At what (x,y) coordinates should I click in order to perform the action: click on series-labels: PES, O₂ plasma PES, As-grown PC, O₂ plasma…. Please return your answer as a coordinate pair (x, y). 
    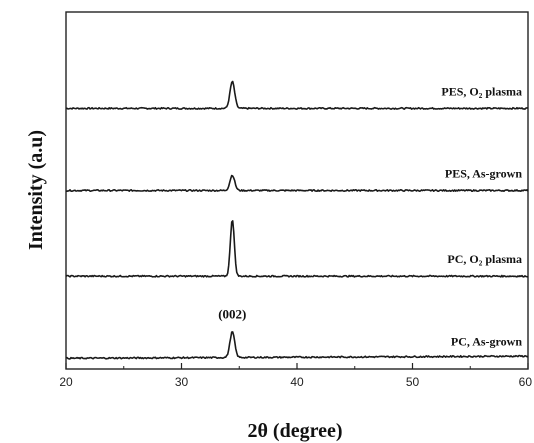
    Looking at the image, I should click on (481, 216).